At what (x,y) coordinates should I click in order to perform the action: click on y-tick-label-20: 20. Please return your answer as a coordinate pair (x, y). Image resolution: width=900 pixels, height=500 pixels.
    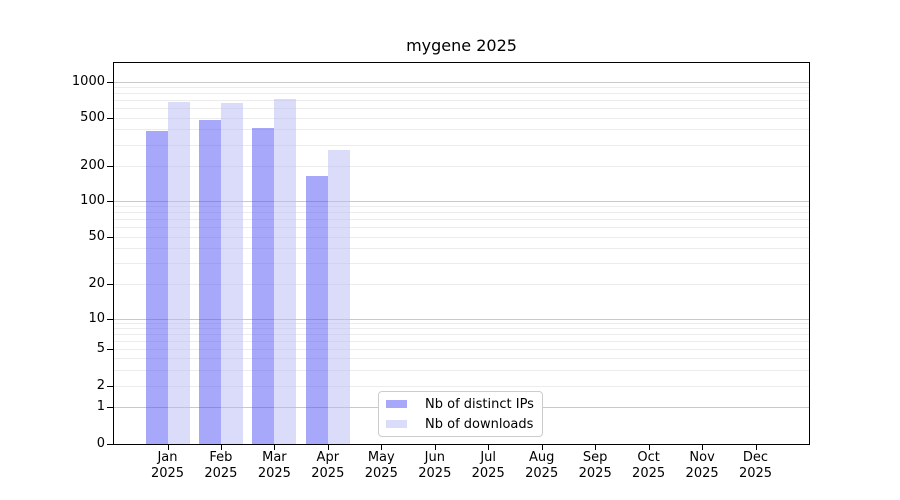
    Looking at the image, I should click on (96, 283).